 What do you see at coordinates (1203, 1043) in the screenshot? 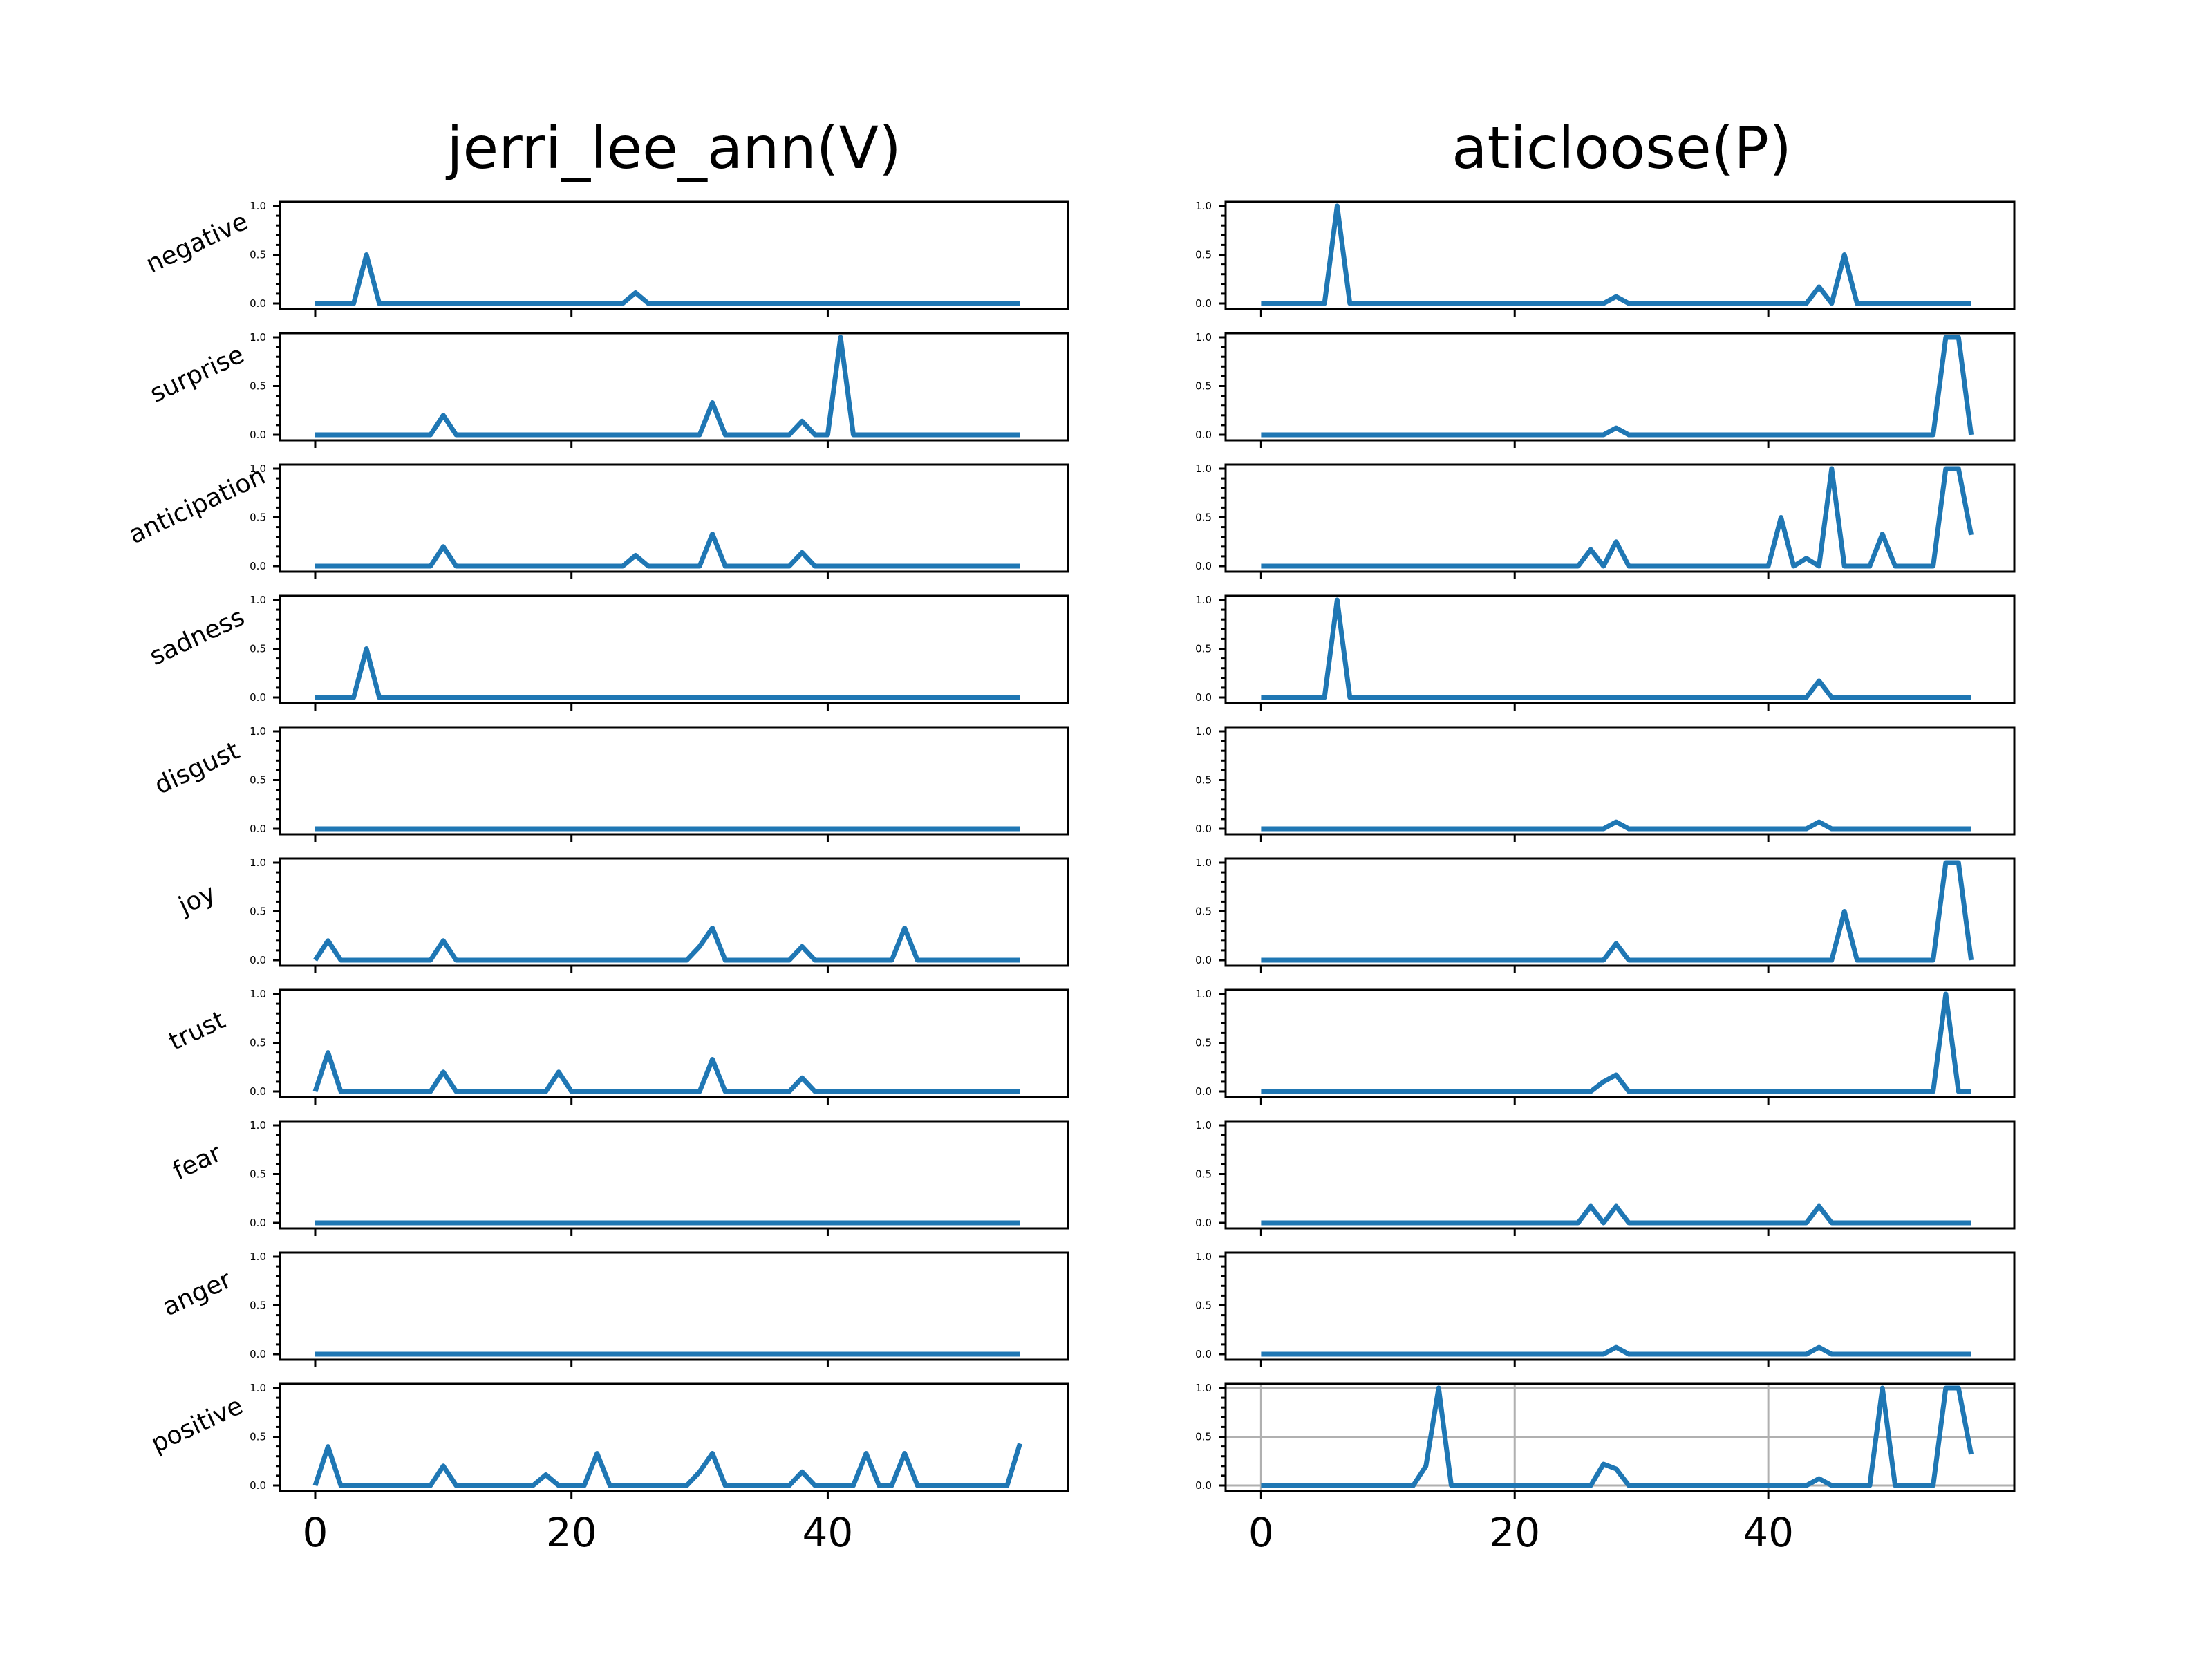
I see `y-tick-label-right-trust-1: 0.5` at bounding box center [1203, 1043].